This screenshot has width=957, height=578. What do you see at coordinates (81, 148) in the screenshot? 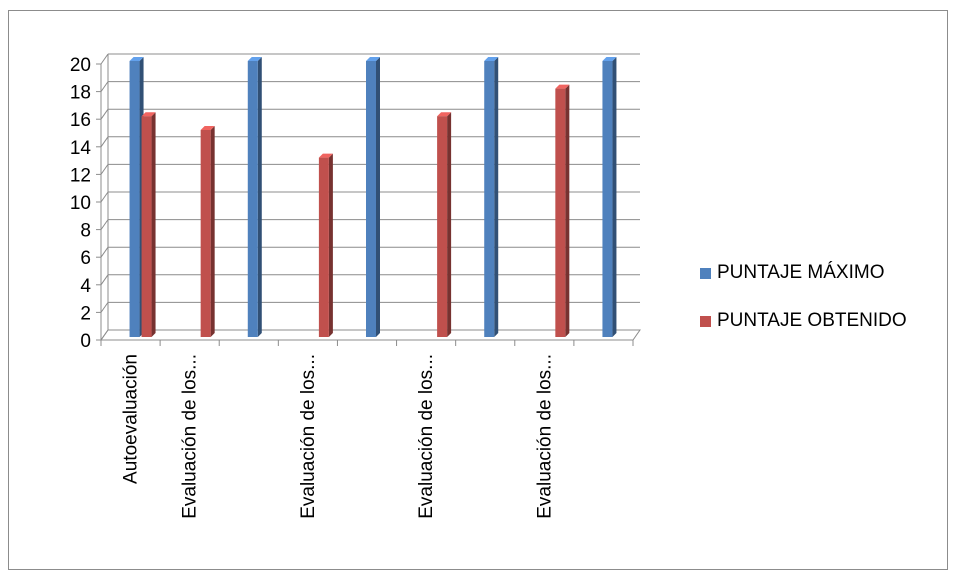
I see `y-tick-label: 14` at bounding box center [81, 148].